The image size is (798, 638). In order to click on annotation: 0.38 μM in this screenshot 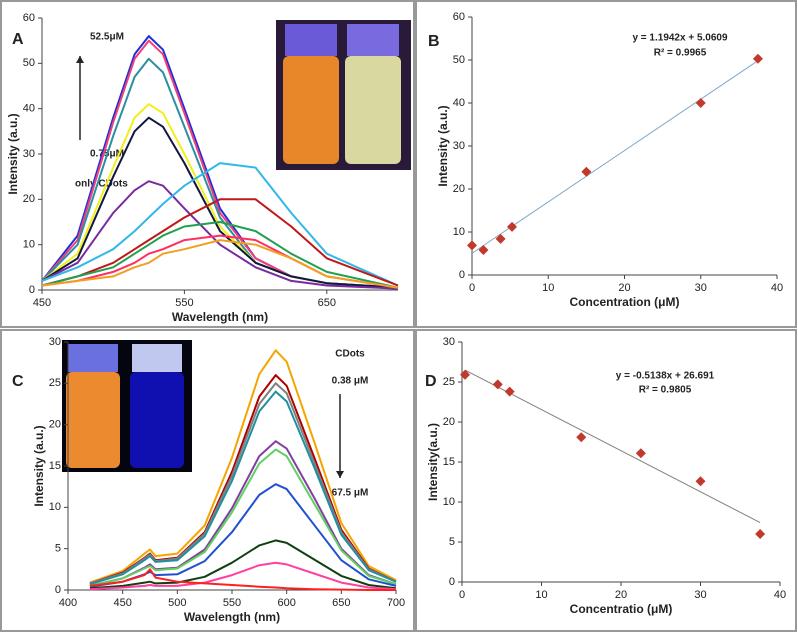, I will do `click(350, 381)`.